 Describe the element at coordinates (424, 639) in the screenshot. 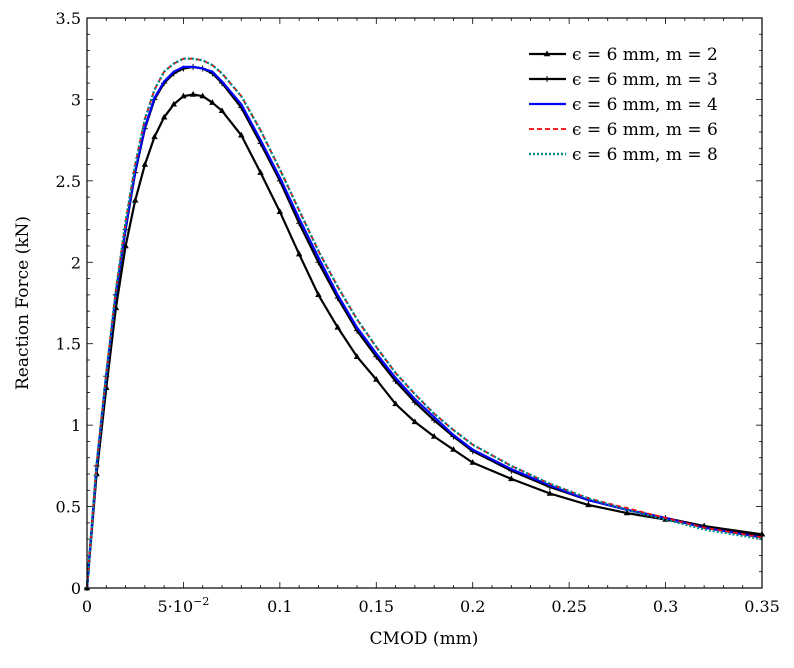

I see `x-axis-label: CMOD (mm)` at that location.